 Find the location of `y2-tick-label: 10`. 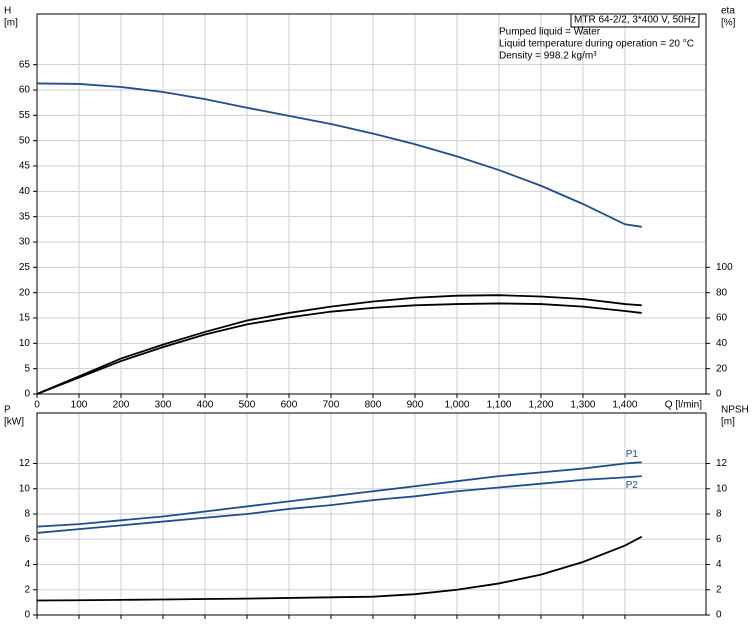

y2-tick-label: 10 is located at coordinates (722, 488).